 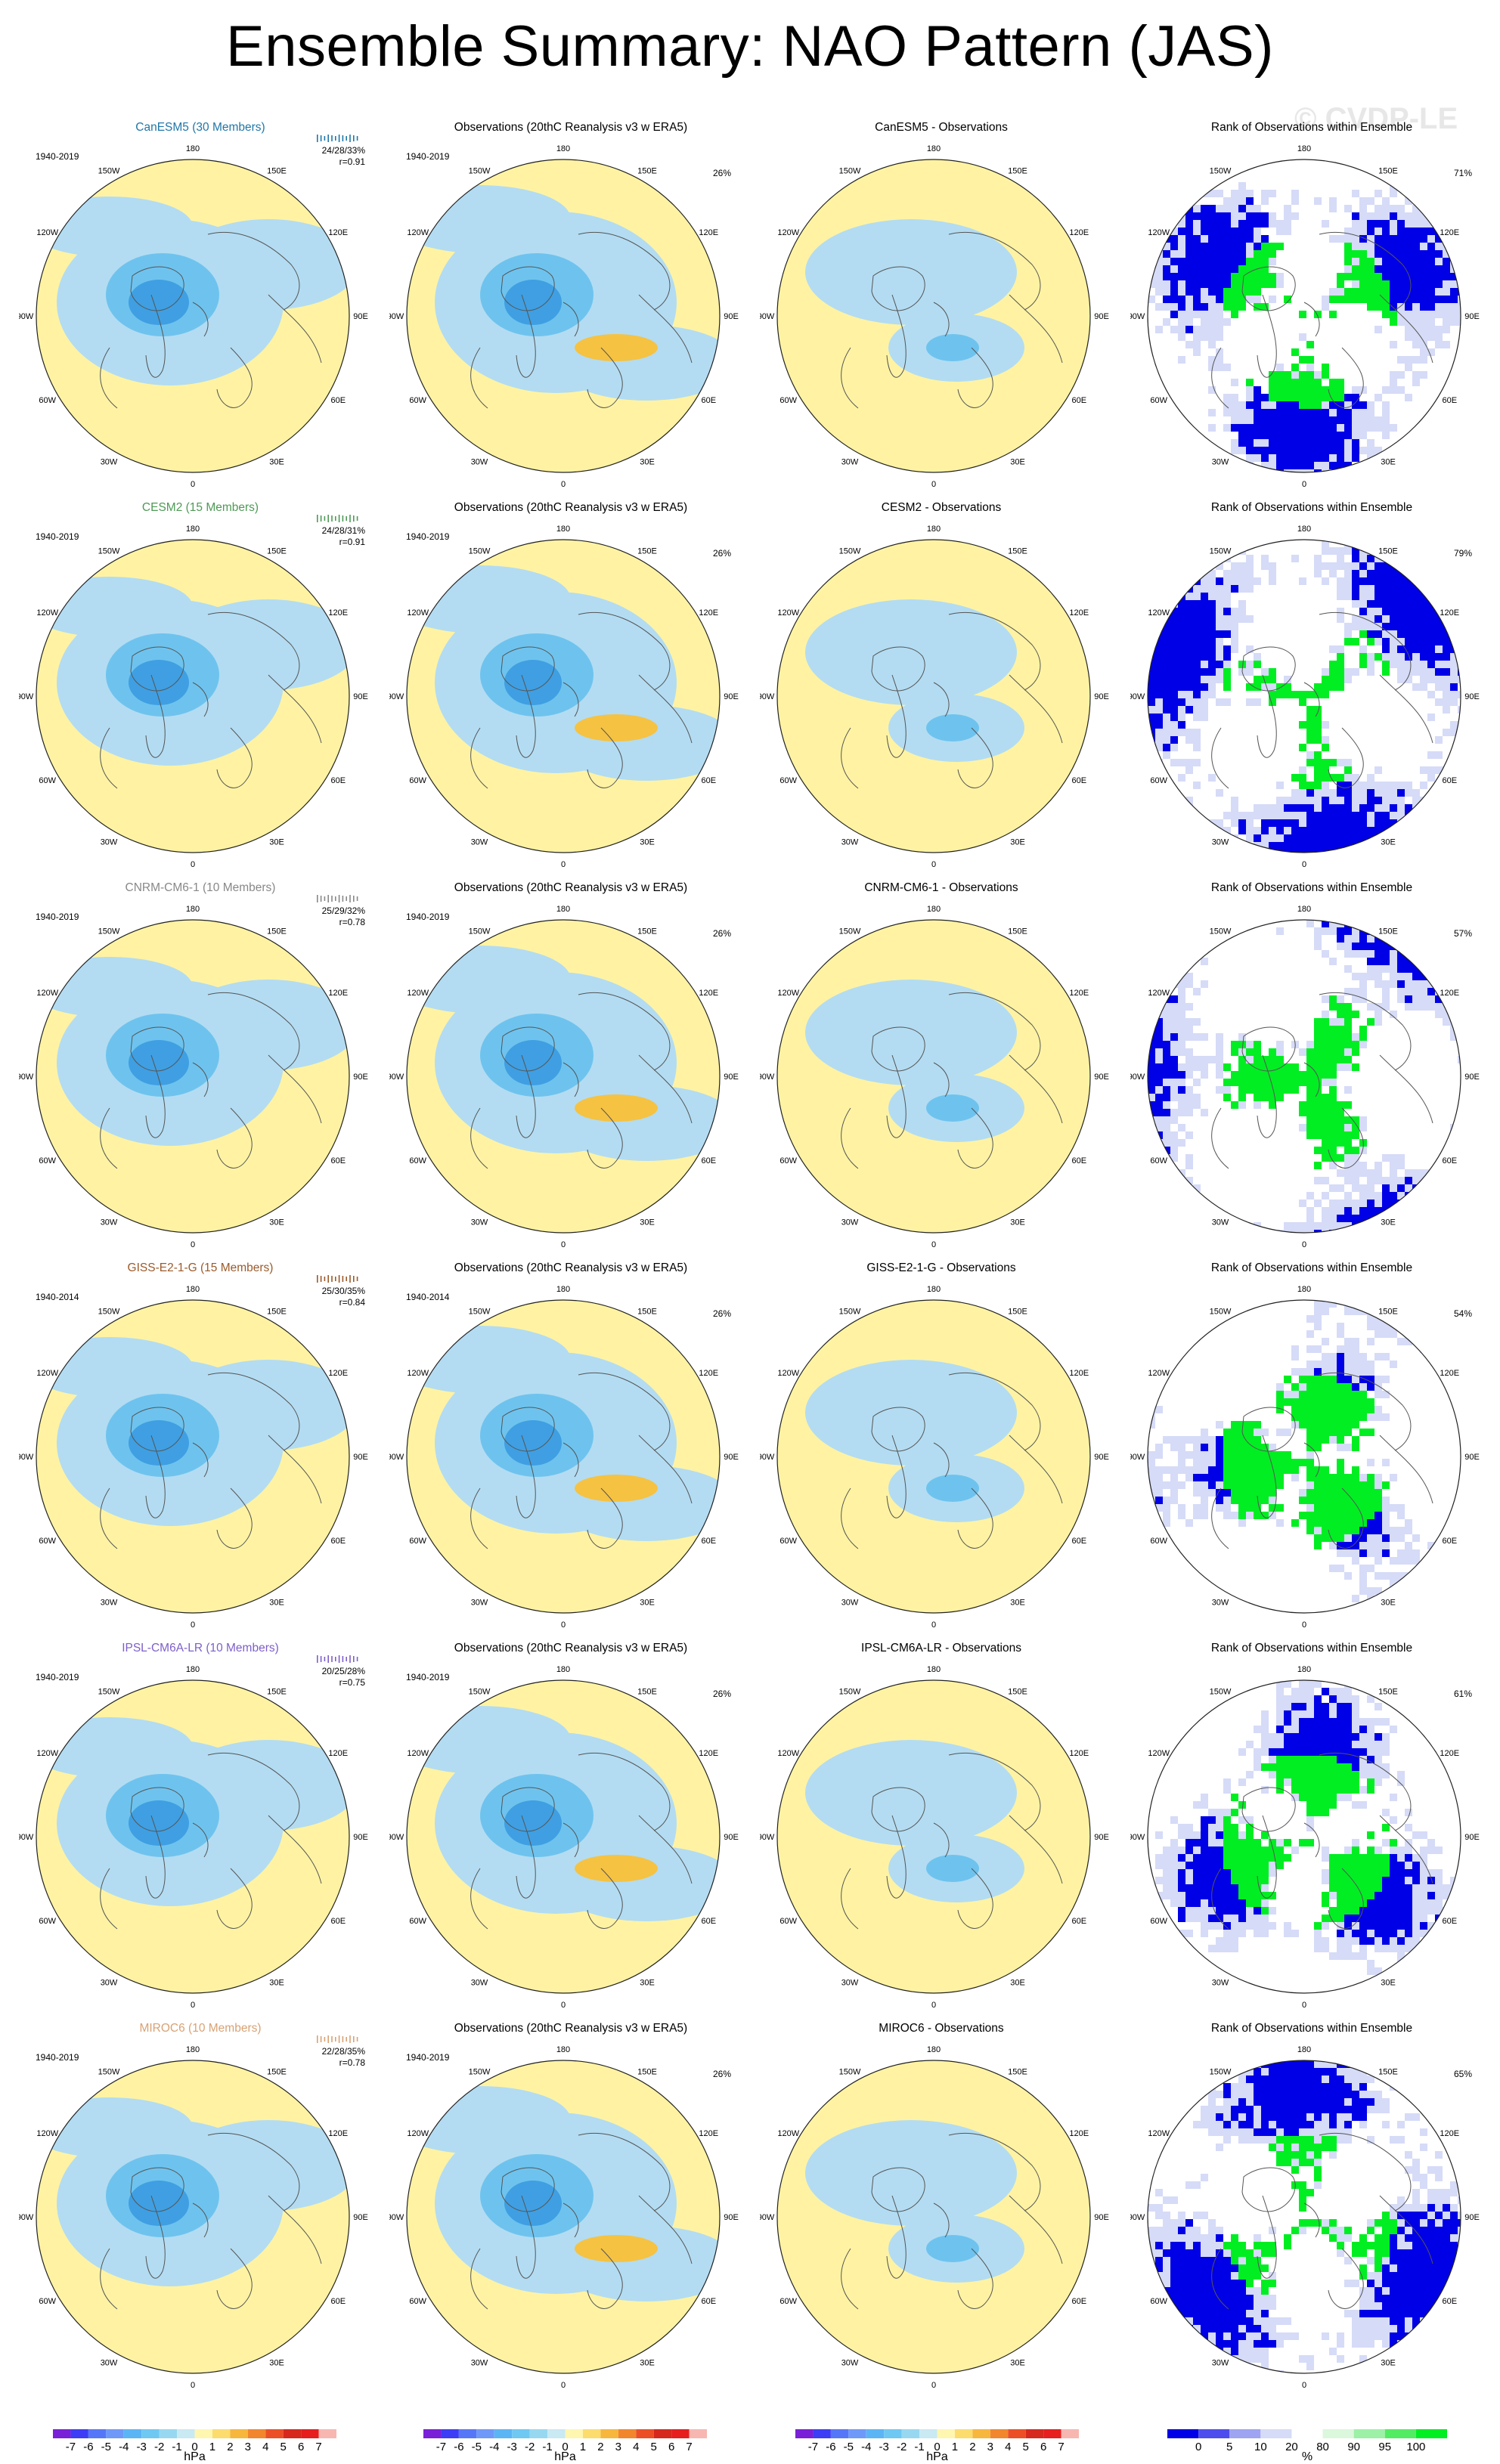 What do you see at coordinates (200, 1831) in the screenshot?
I see `polar-map: 180150E120E90E60E30E030W60W90W120W150W` at bounding box center [200, 1831].